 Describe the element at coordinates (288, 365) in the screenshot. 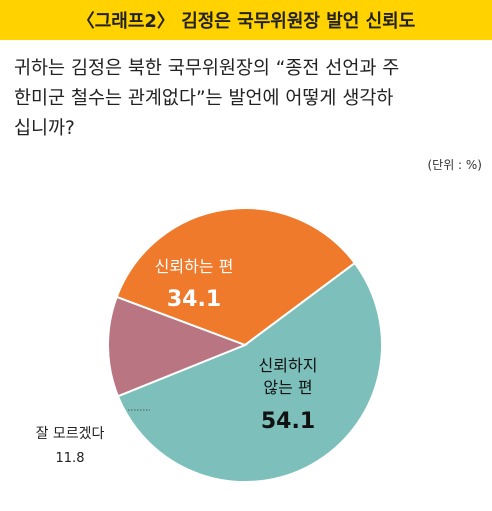

I see `label-distrust-line1: 신뢰하지` at that location.